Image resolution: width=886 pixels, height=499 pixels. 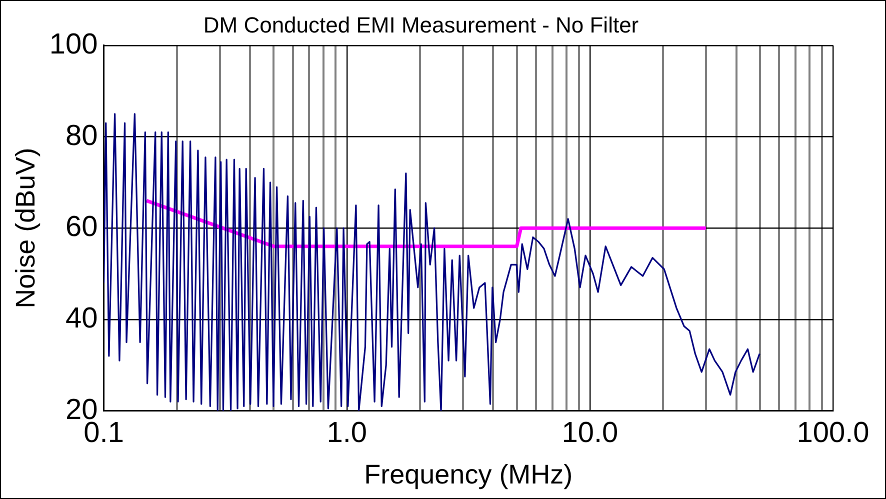 What do you see at coordinates (421, 25) in the screenshot?
I see `chart-title: DM Conducted EMI Measurement - No Filter` at bounding box center [421, 25].